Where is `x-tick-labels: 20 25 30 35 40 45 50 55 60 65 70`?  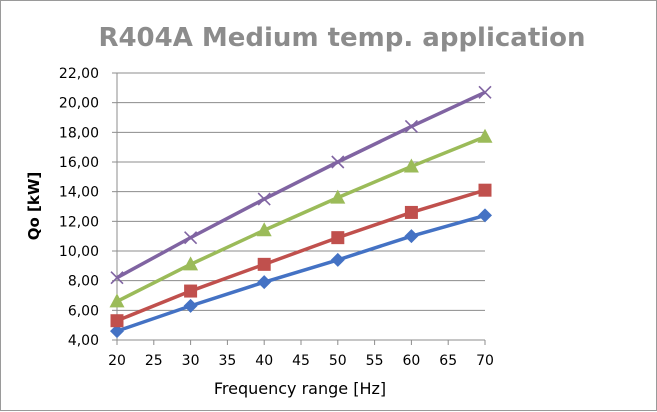
x-tick-labels: 20 25 30 35 40 45 50 55 60 65 70 is located at coordinates (301, 361).